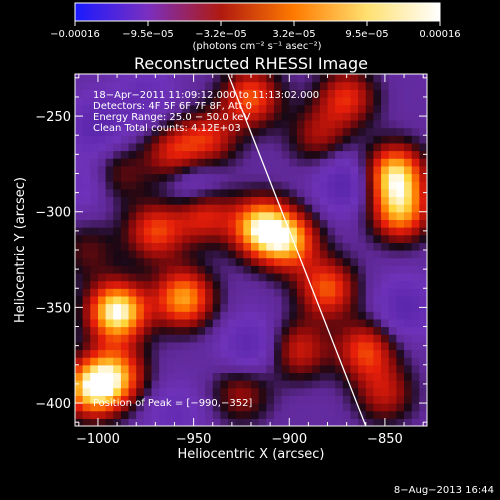 The image size is (500, 500). I want to click on colorbar-unit-label: (photons cm⁻² s⁻¹ asec⁻²), so click(256, 46).